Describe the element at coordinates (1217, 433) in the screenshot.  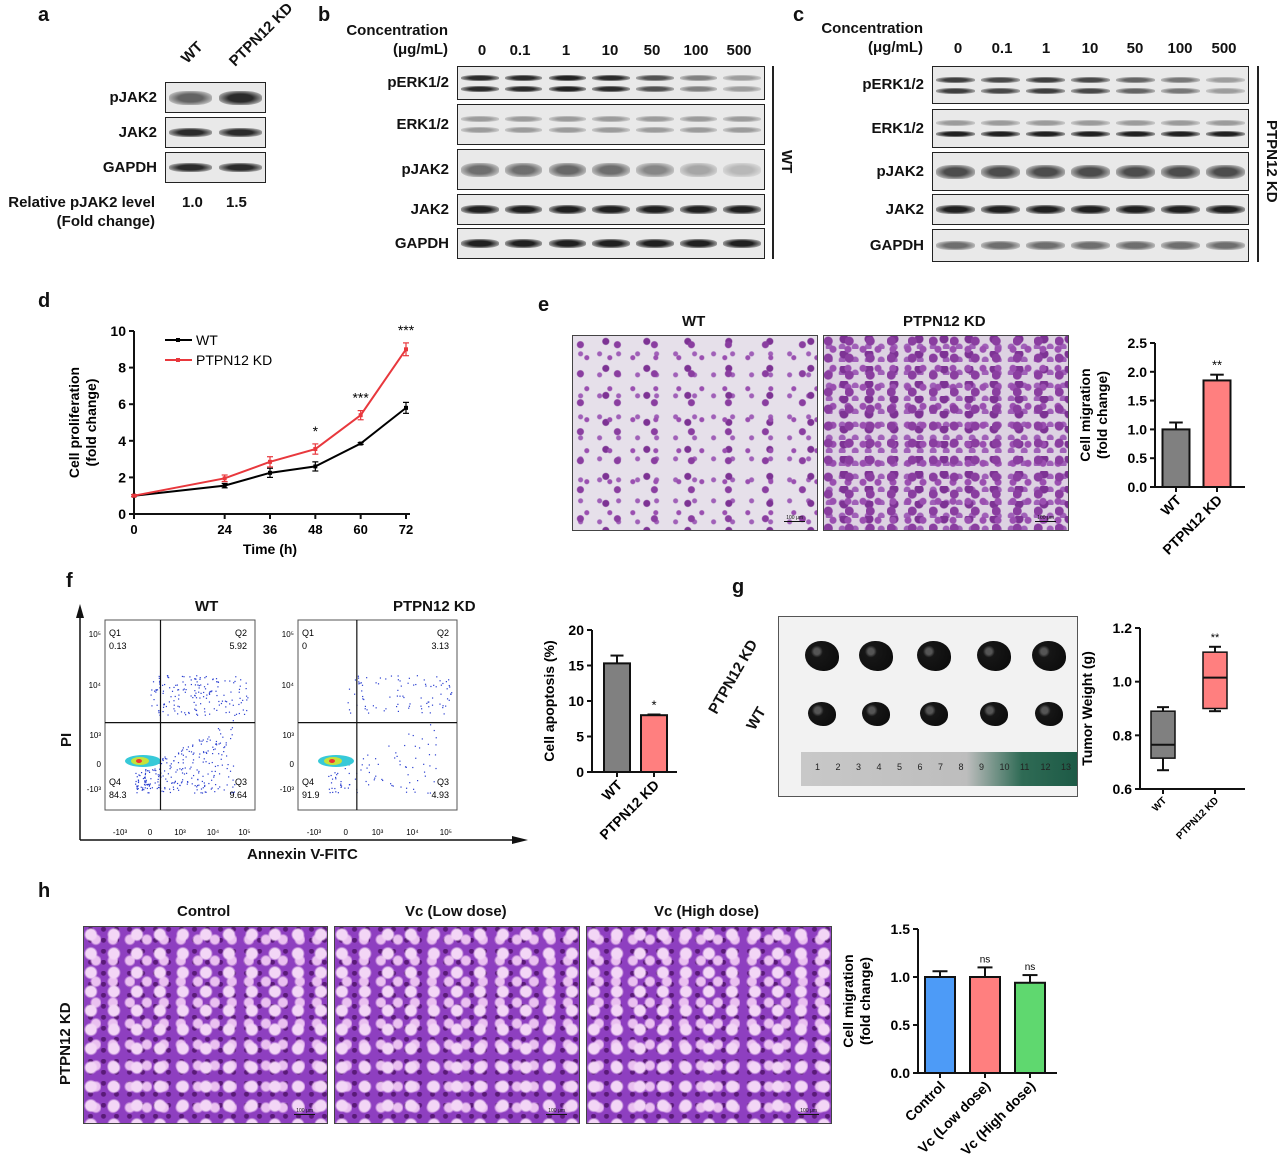
I see `chart-e-bar-ptpn12-kd` at that location.